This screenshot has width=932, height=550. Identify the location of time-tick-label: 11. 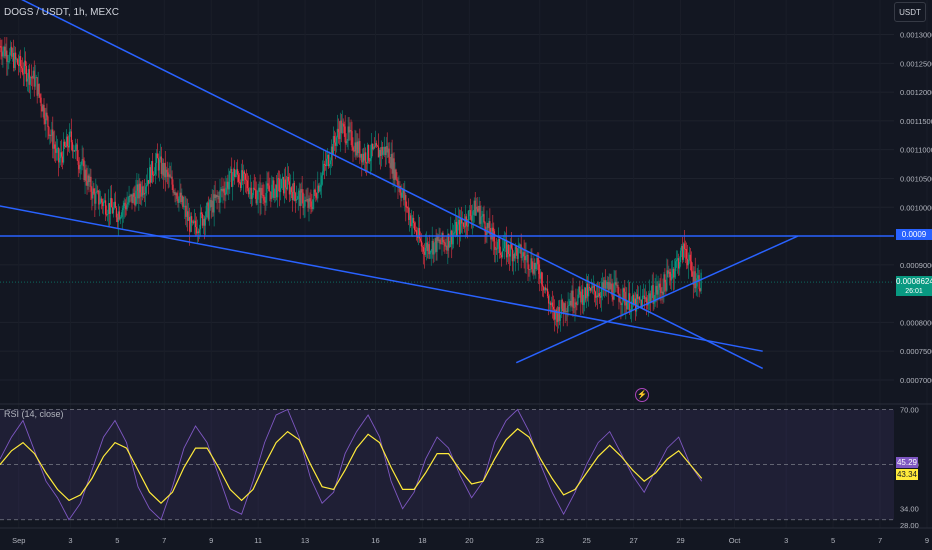
(258, 540).